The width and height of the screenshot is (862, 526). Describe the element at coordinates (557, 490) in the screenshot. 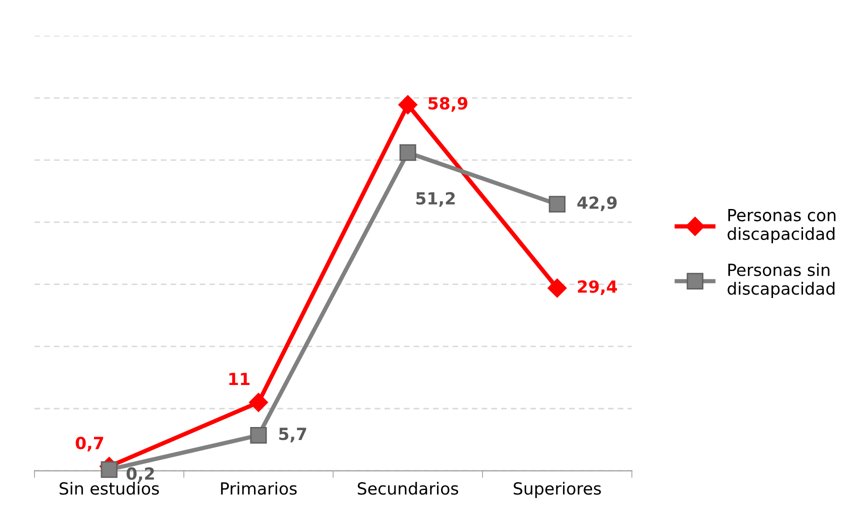

I see `x-tick-label: Superiores` at that location.